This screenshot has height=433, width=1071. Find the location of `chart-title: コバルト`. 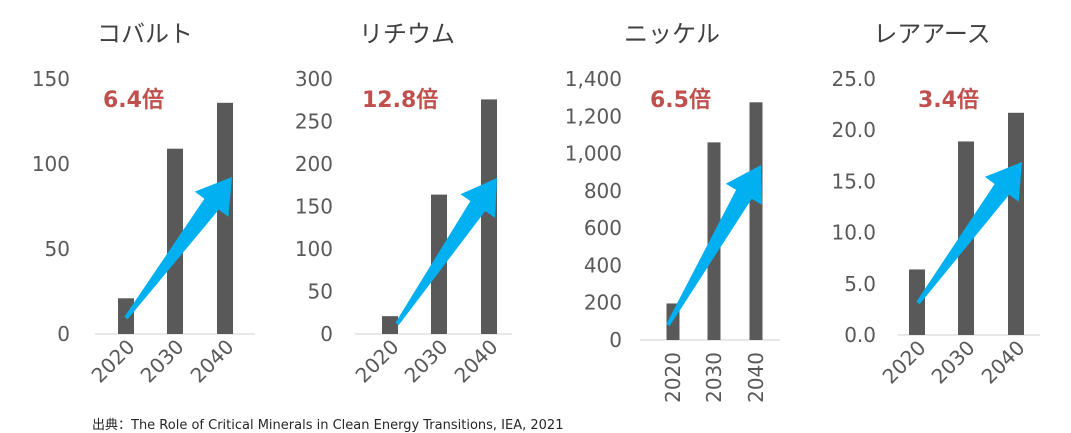

chart-title: コバルト is located at coordinates (145, 34).